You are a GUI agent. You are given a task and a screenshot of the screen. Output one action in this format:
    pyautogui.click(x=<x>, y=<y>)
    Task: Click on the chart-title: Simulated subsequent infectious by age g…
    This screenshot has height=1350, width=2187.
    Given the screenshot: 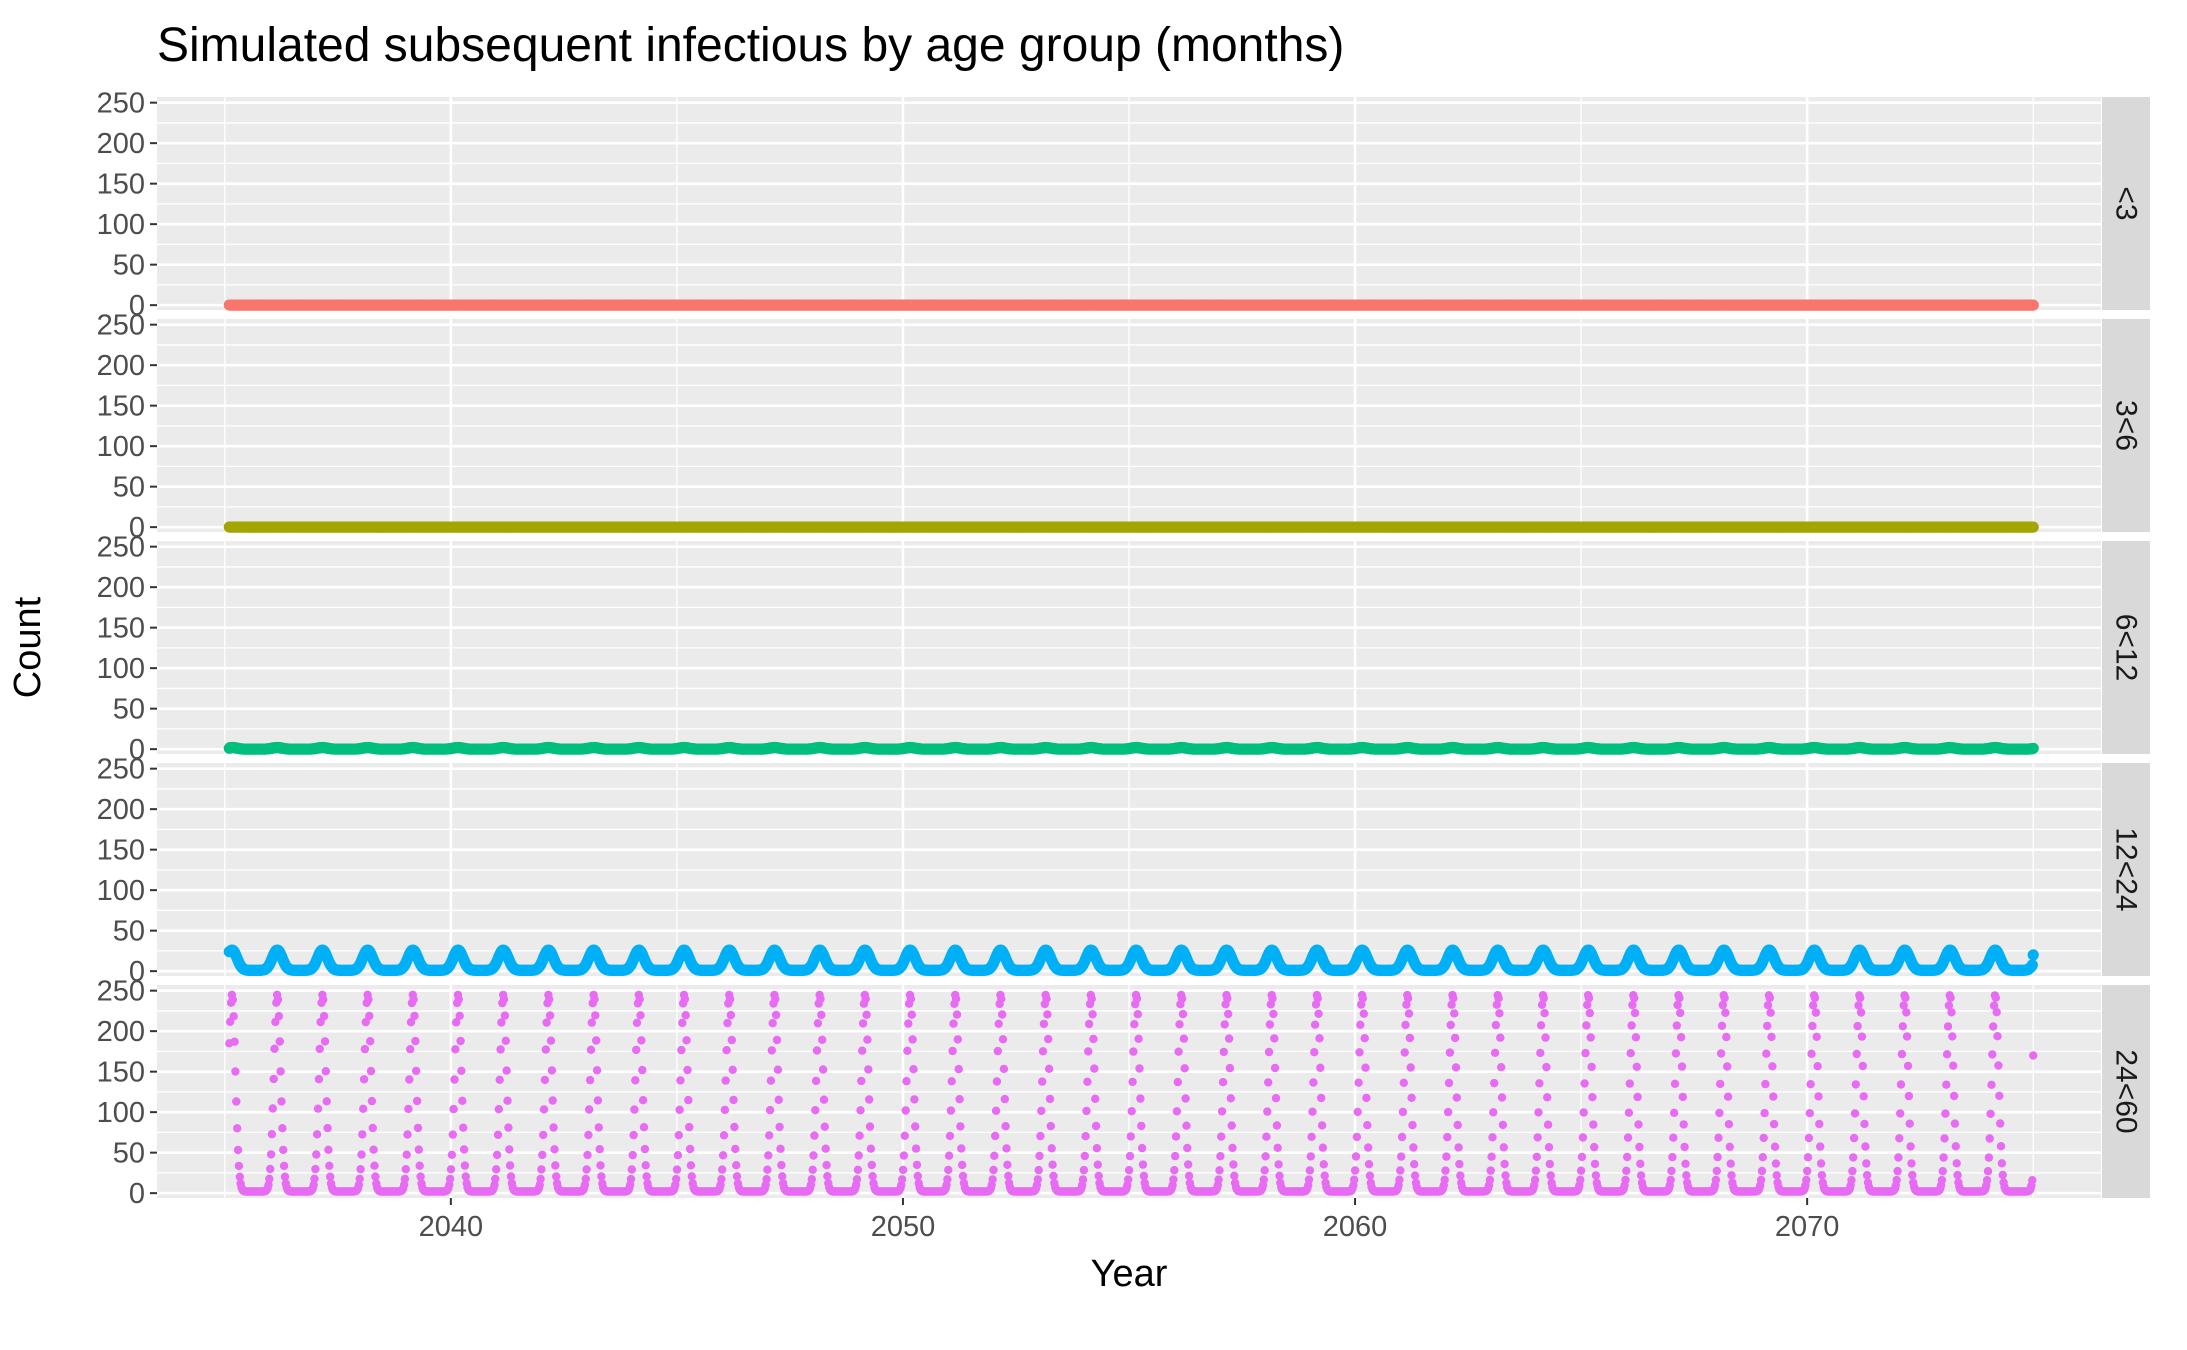 What is the action you would take?
    pyautogui.click(x=750, y=45)
    